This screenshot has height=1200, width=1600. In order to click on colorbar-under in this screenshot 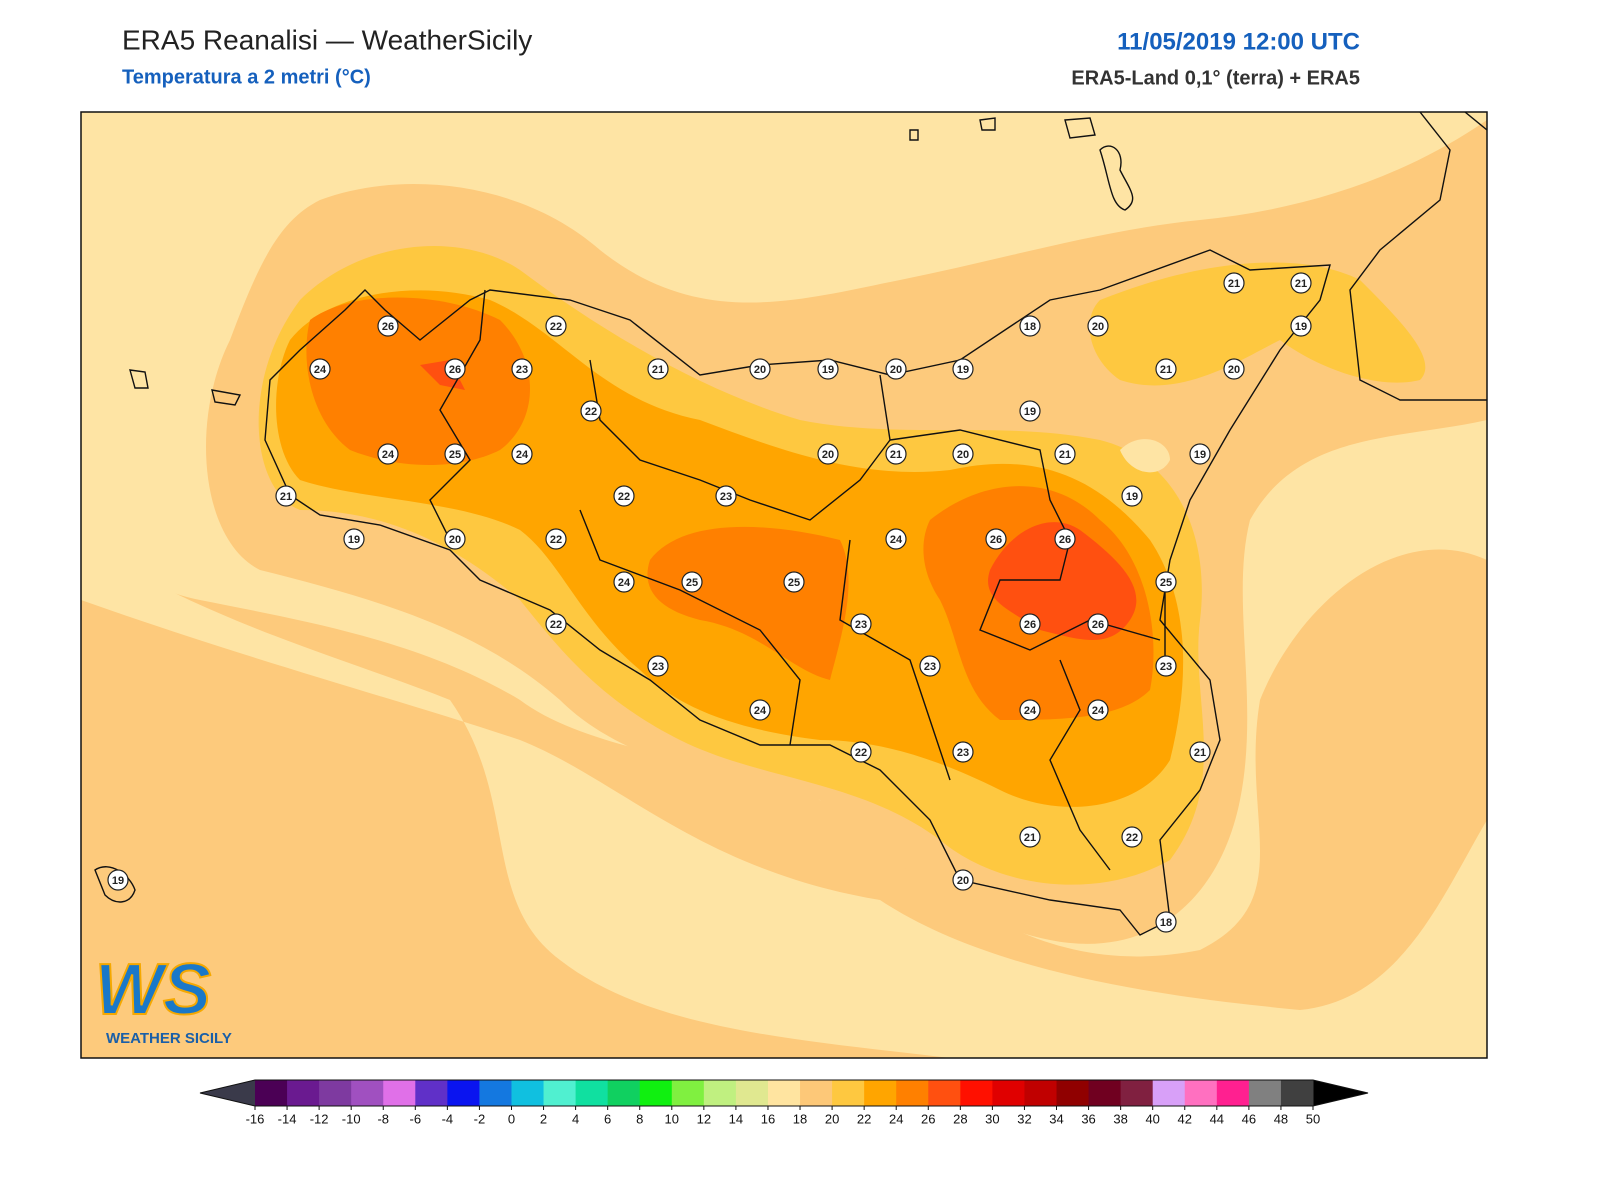, I will do `click(227, 1093)`.